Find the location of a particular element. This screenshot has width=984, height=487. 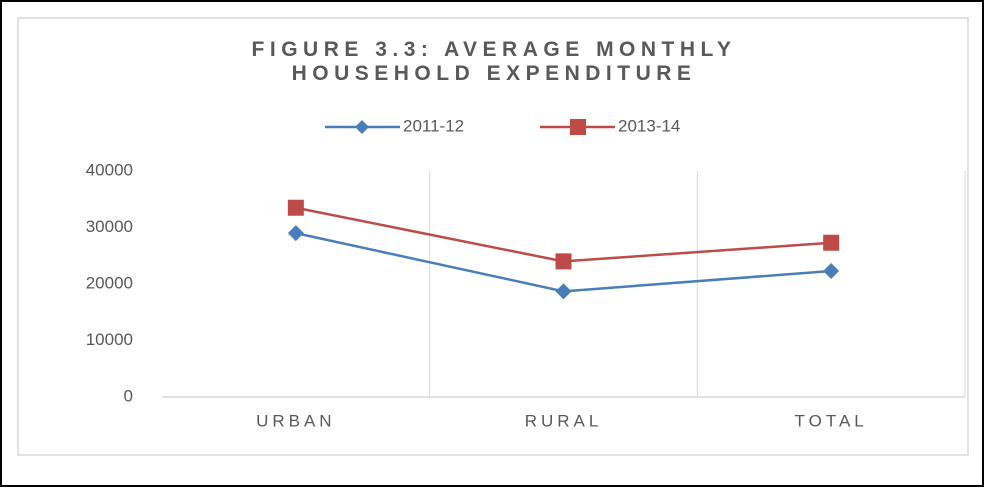

y-tick-label: 30000 is located at coordinates (109, 226).